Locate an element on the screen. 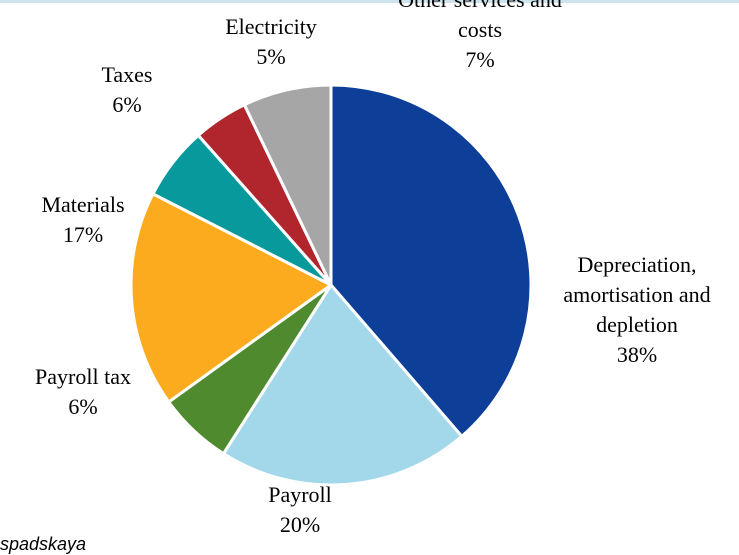 This screenshot has width=739, height=555. source-note: spadskaya is located at coordinates (43, 544).